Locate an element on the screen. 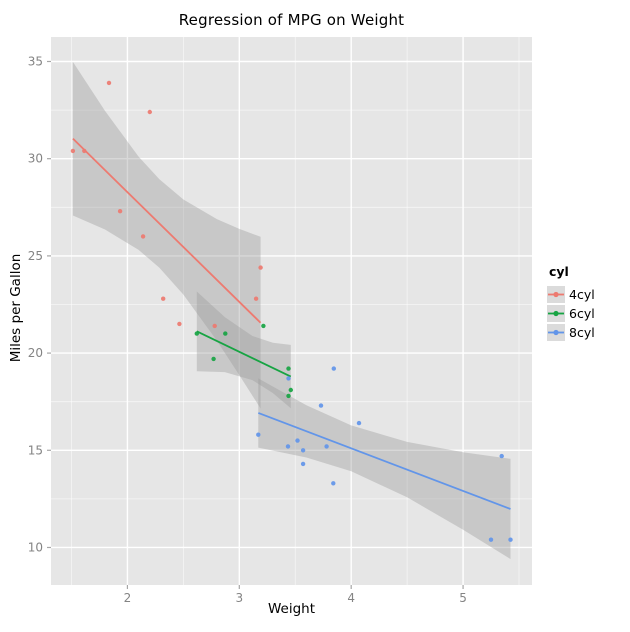  legend-entry-6cyl: 6cyl is located at coordinates (587, 313).